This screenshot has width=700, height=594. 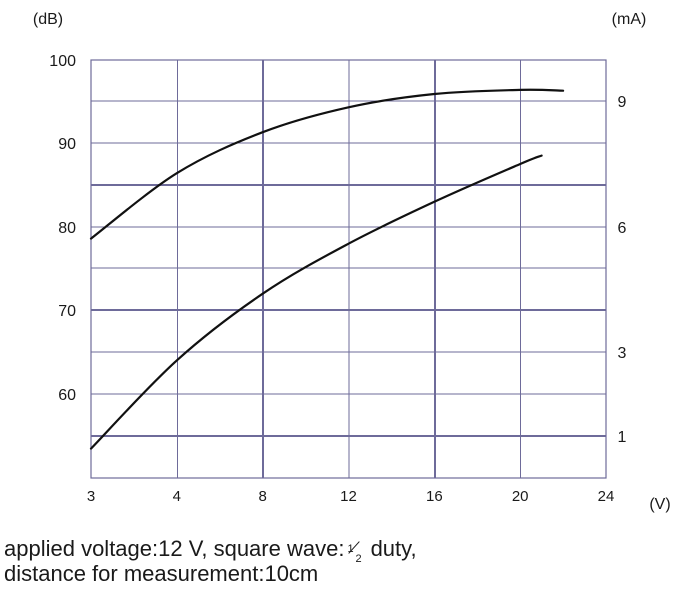 I want to click on left-tick-label: 70, so click(x=67, y=311).